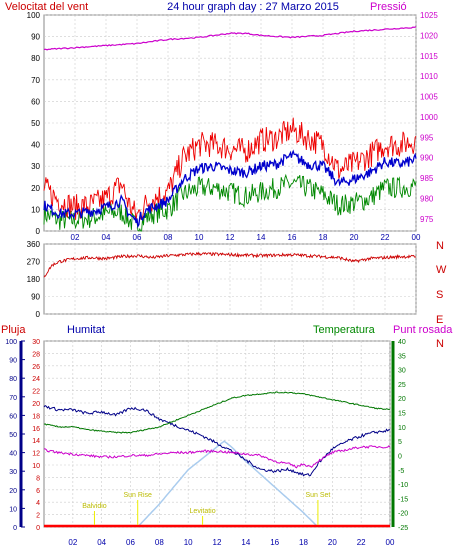 This screenshot has height=555, width=465. What do you see at coordinates (402, 428) in the screenshot?
I see `temperature-axis-tick-label: 10` at bounding box center [402, 428].